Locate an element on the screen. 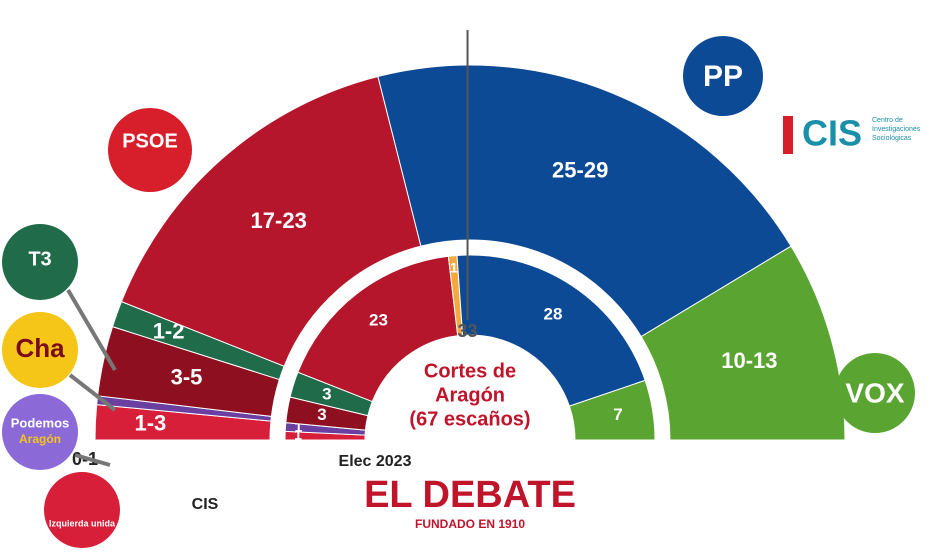 The height and width of the screenshot is (560, 940). value-label: 7 is located at coordinates (617, 414).